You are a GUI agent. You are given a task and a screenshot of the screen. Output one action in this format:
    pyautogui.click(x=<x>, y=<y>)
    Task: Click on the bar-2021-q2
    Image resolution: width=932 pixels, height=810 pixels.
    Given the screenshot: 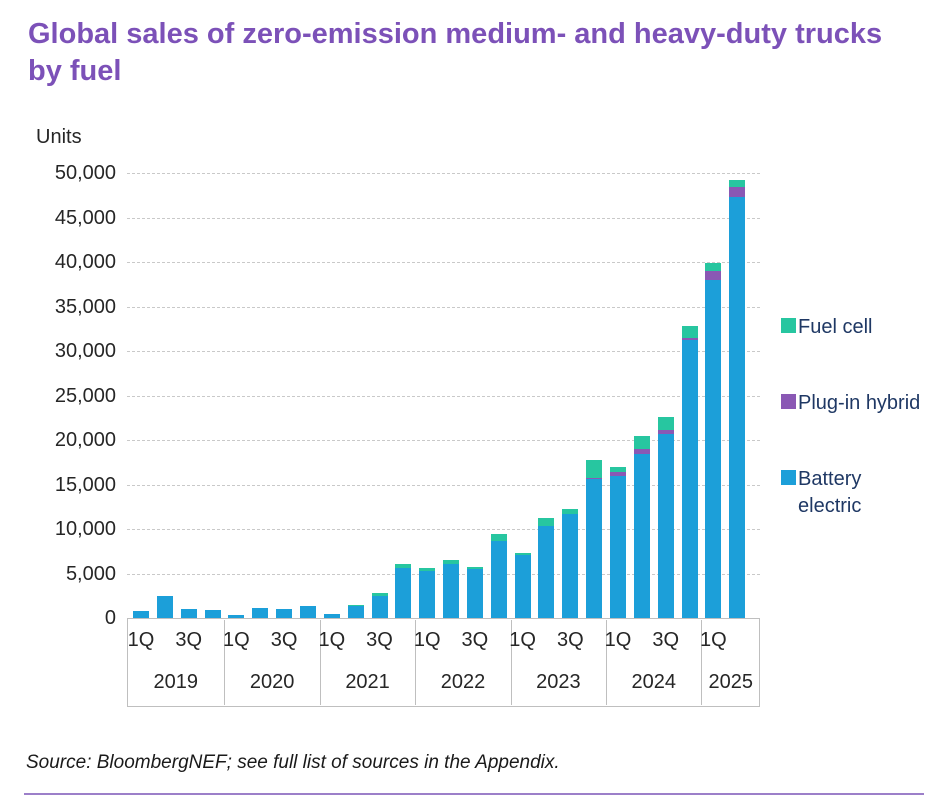 What is the action you would take?
    pyautogui.click(x=355, y=611)
    